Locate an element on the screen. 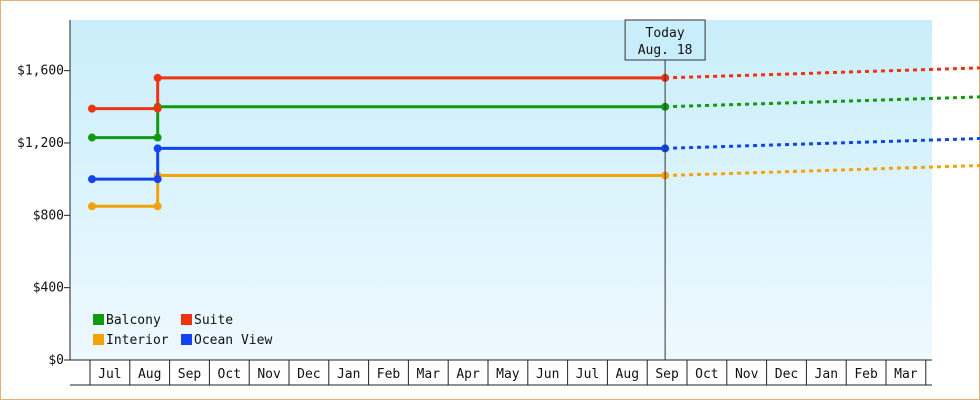 The width and height of the screenshot is (980, 400). legend-label: Suite is located at coordinates (213, 320).